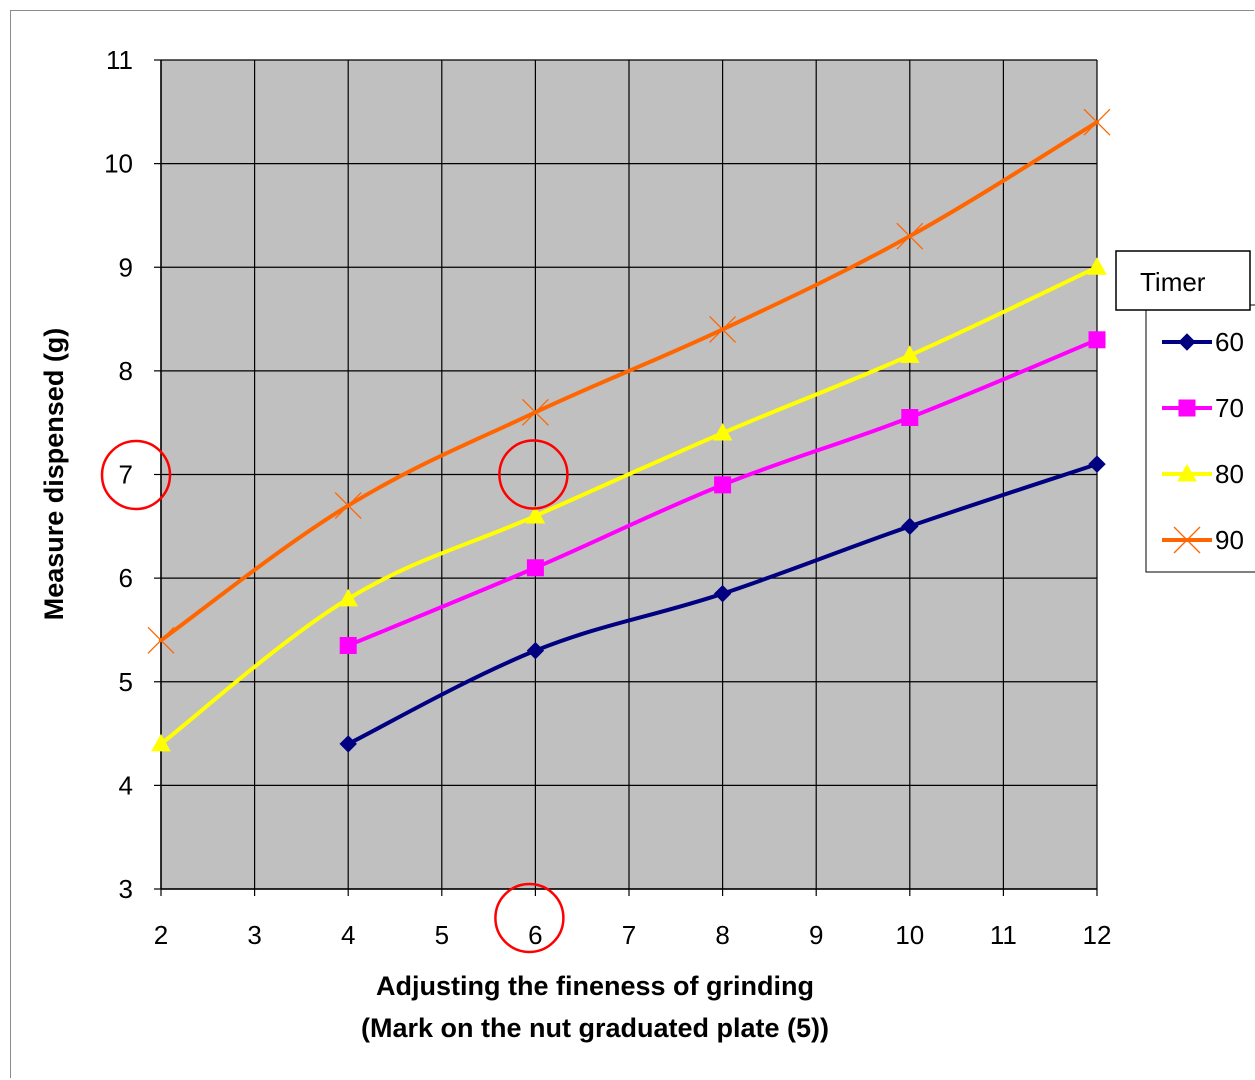  What do you see at coordinates (126, 785) in the screenshot?
I see `y-tick-label: 4` at bounding box center [126, 785].